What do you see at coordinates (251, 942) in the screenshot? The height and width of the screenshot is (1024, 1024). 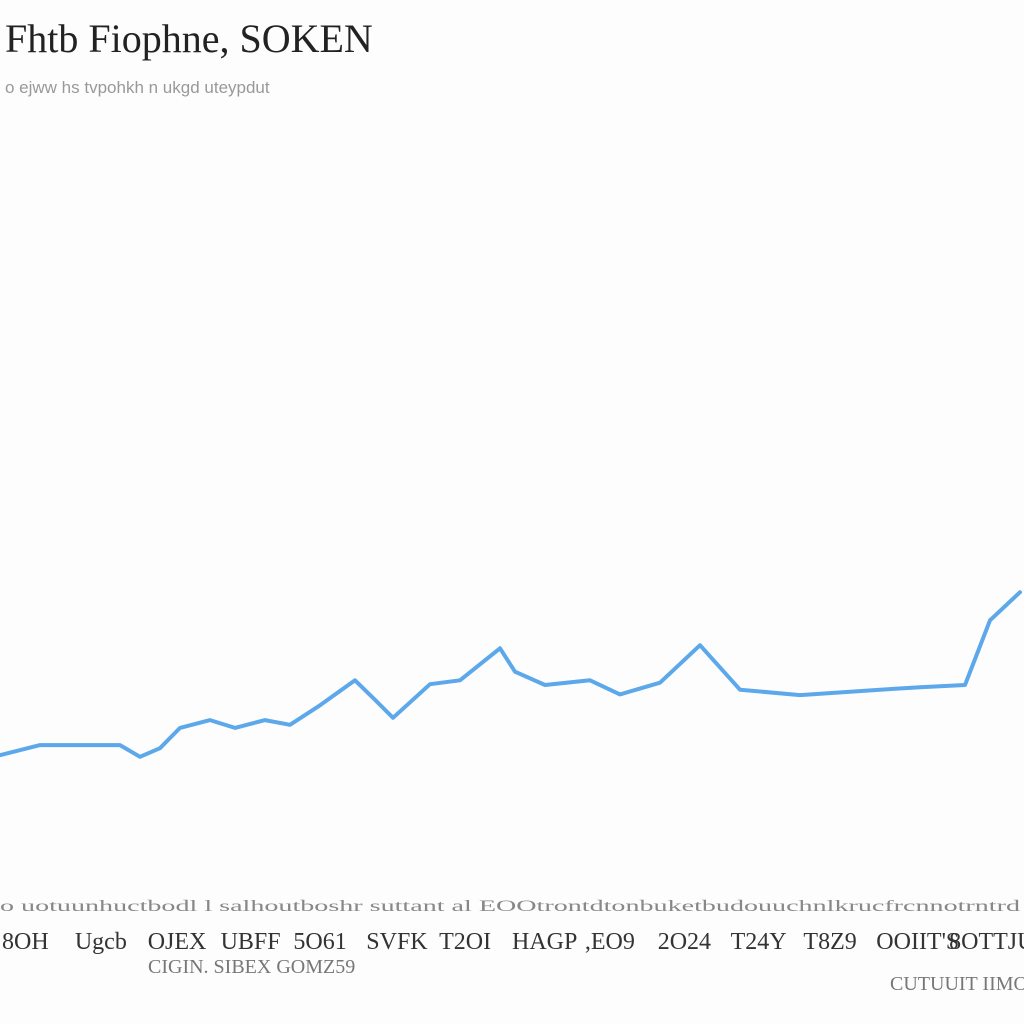 I see `x-tick-label: UBFF` at bounding box center [251, 942].